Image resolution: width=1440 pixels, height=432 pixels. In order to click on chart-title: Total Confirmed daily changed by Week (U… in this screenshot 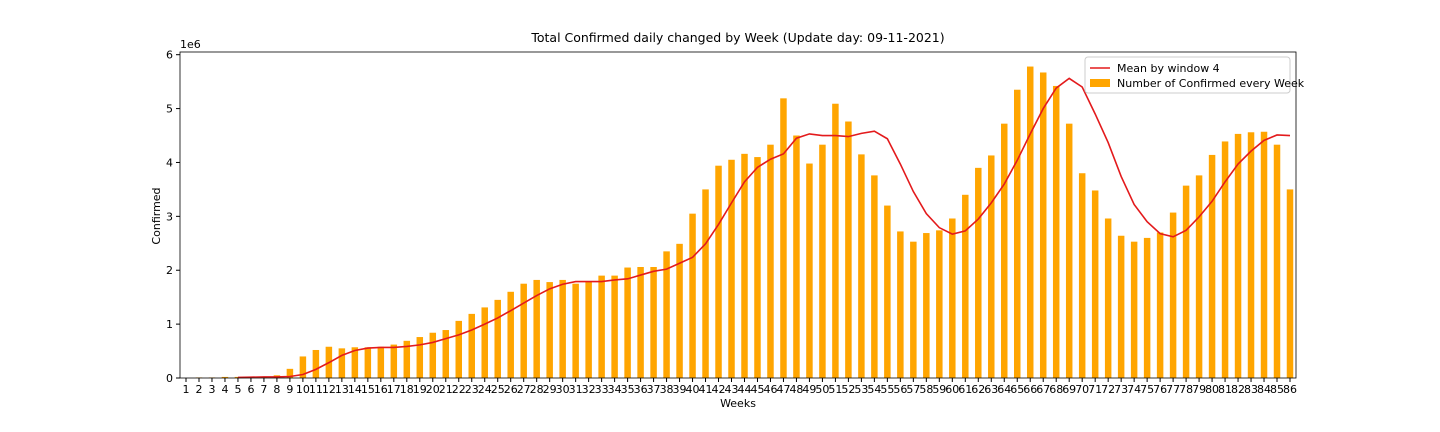, I will do `click(737, 37)`.